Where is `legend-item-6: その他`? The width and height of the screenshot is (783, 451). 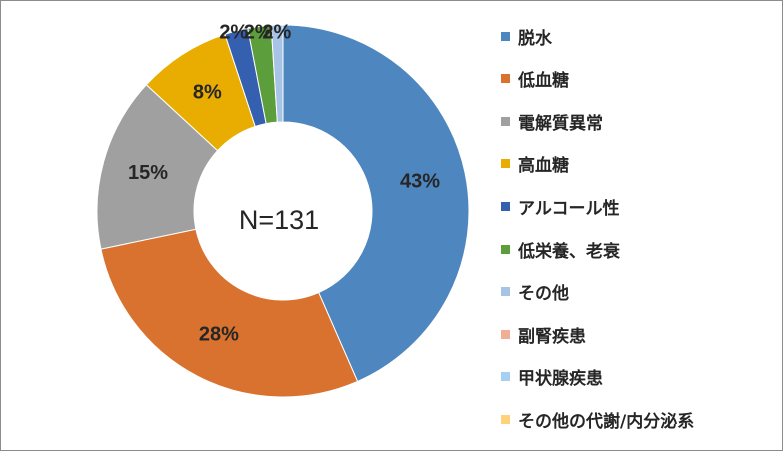
legend-item-6: その他 is located at coordinates (535, 292).